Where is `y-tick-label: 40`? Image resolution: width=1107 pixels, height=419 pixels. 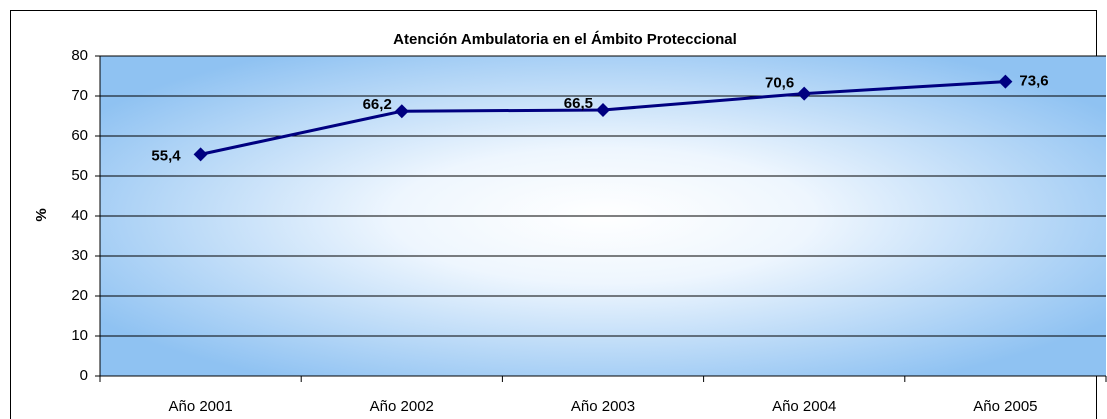 y-tick-label: 40 is located at coordinates (79, 215).